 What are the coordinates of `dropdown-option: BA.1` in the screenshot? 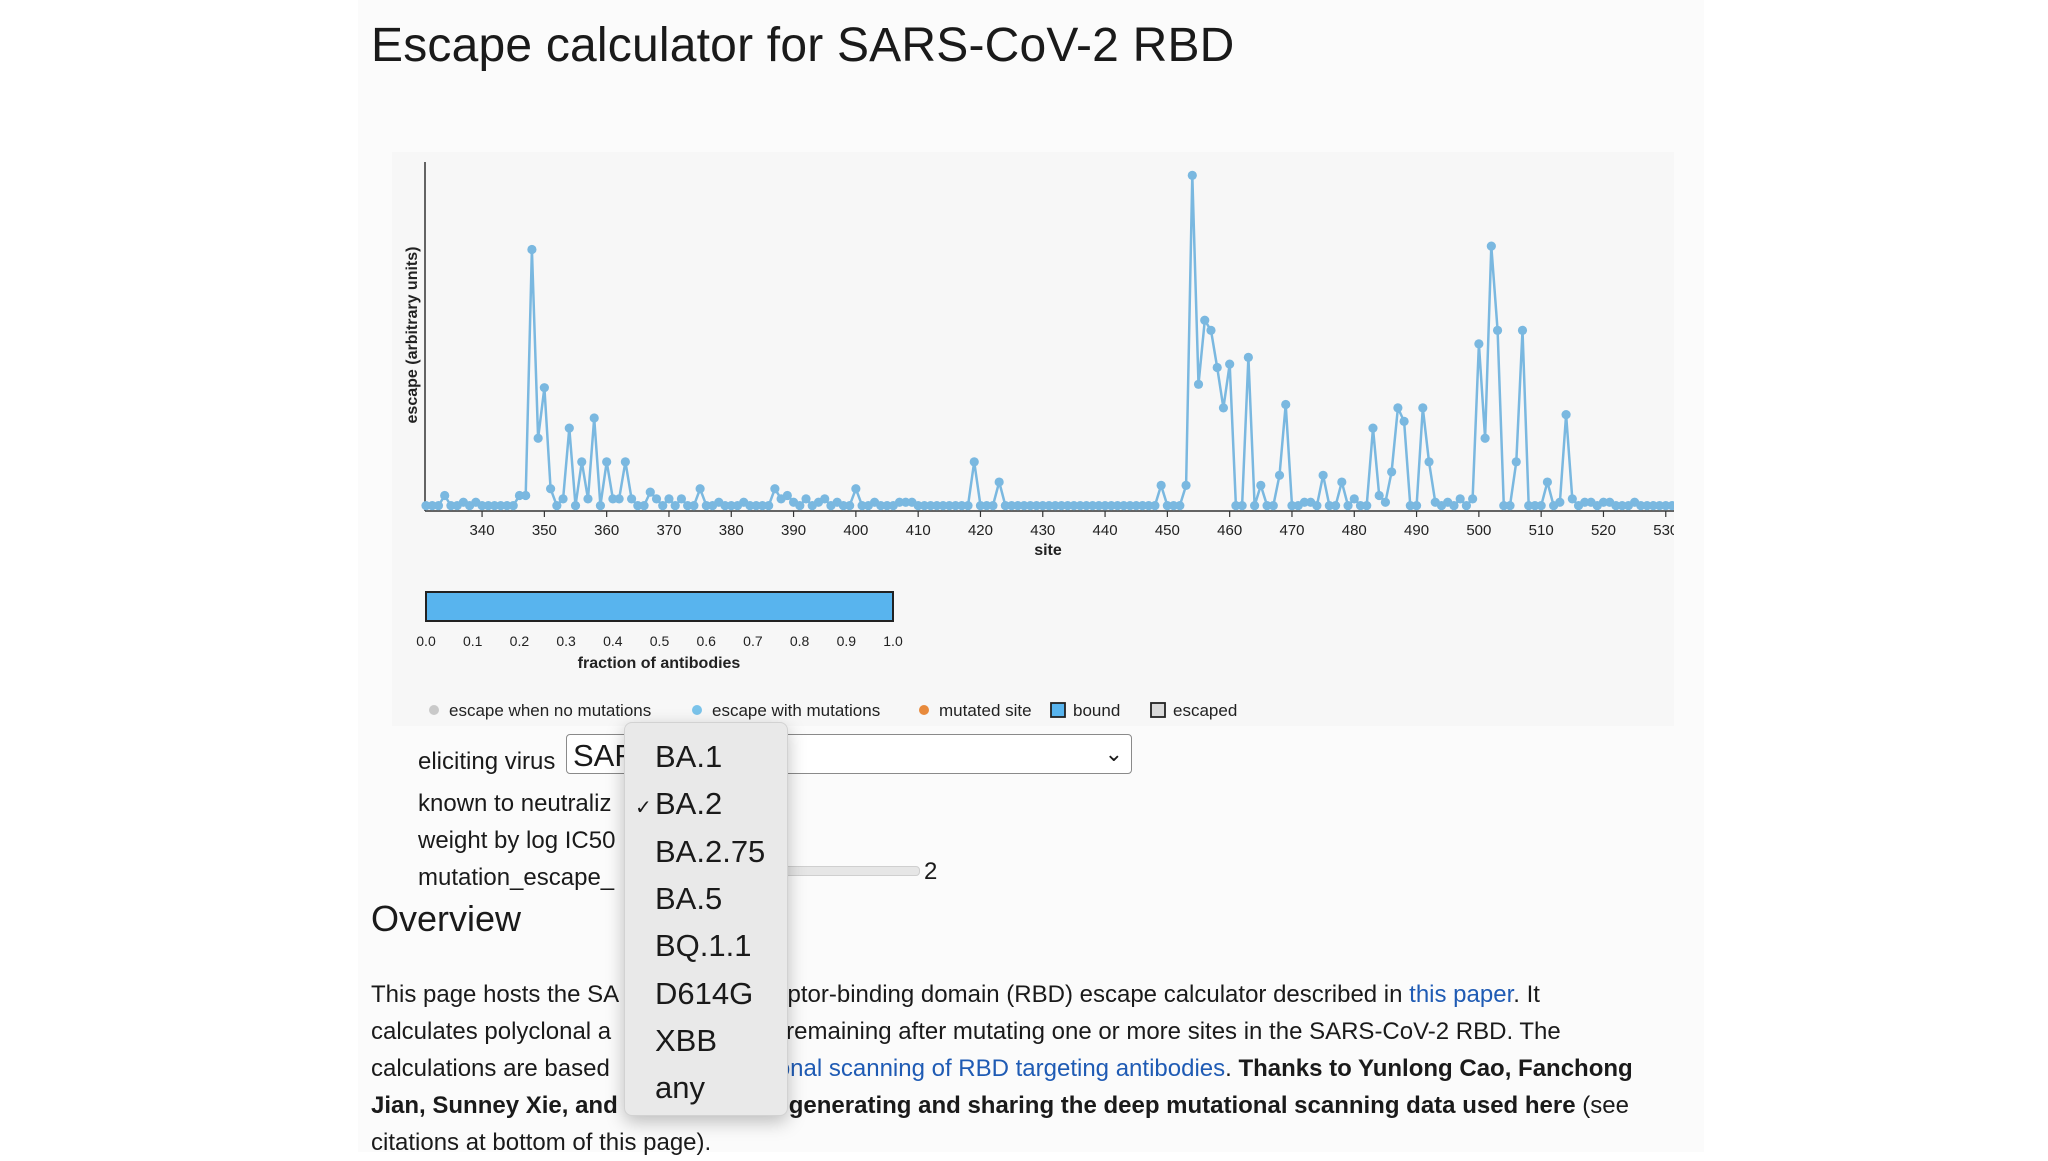 It's located at (689, 756).